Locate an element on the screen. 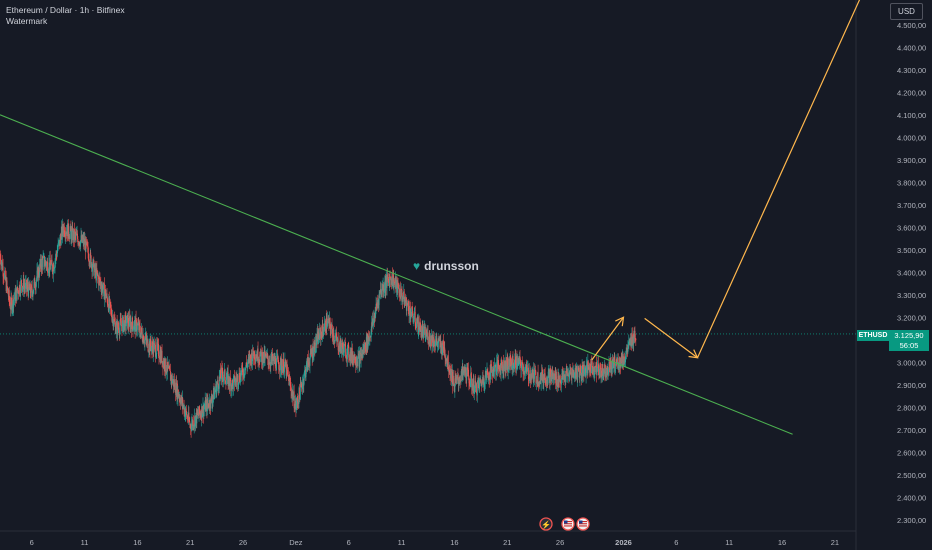 This screenshot has height=550, width=932. x-tick-label: 16 is located at coordinates (137, 542).